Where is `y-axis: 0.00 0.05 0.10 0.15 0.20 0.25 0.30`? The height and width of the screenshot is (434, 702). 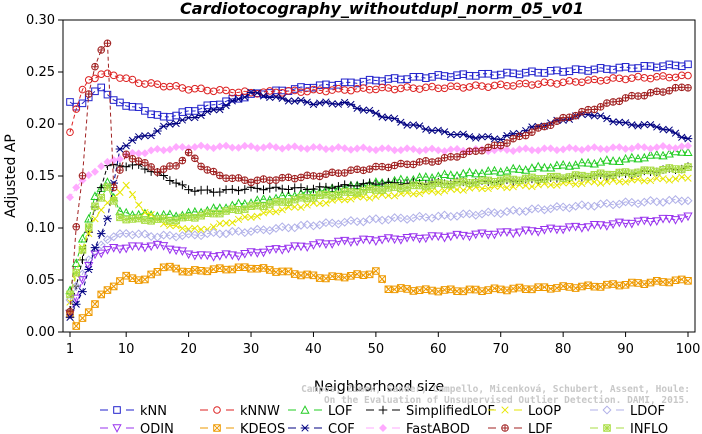 y-axis: 0.00 0.05 0.10 0.15 0.20 0.25 0.30 is located at coordinates (44, 176).